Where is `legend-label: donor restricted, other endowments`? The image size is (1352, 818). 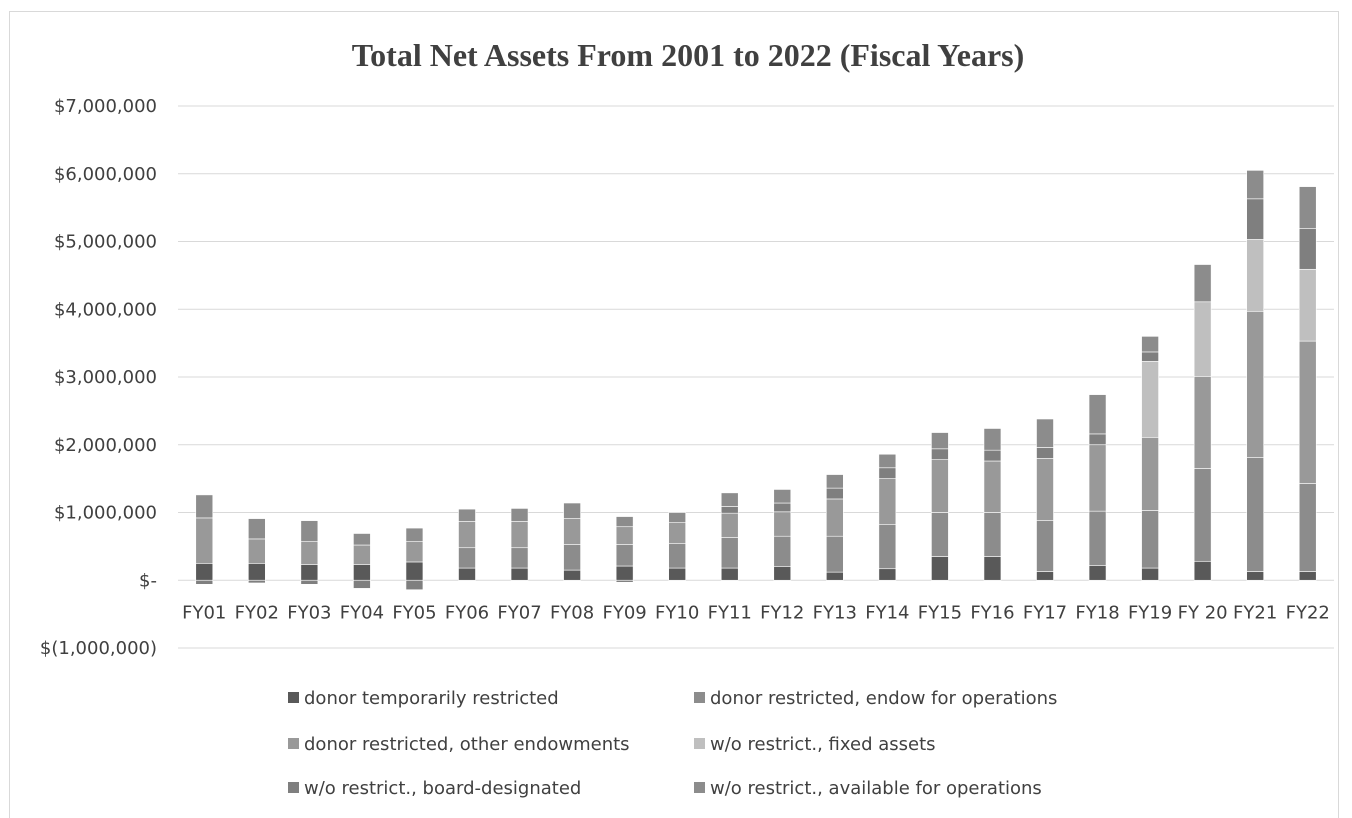
legend-label: donor restricted, other endowments is located at coordinates (467, 744).